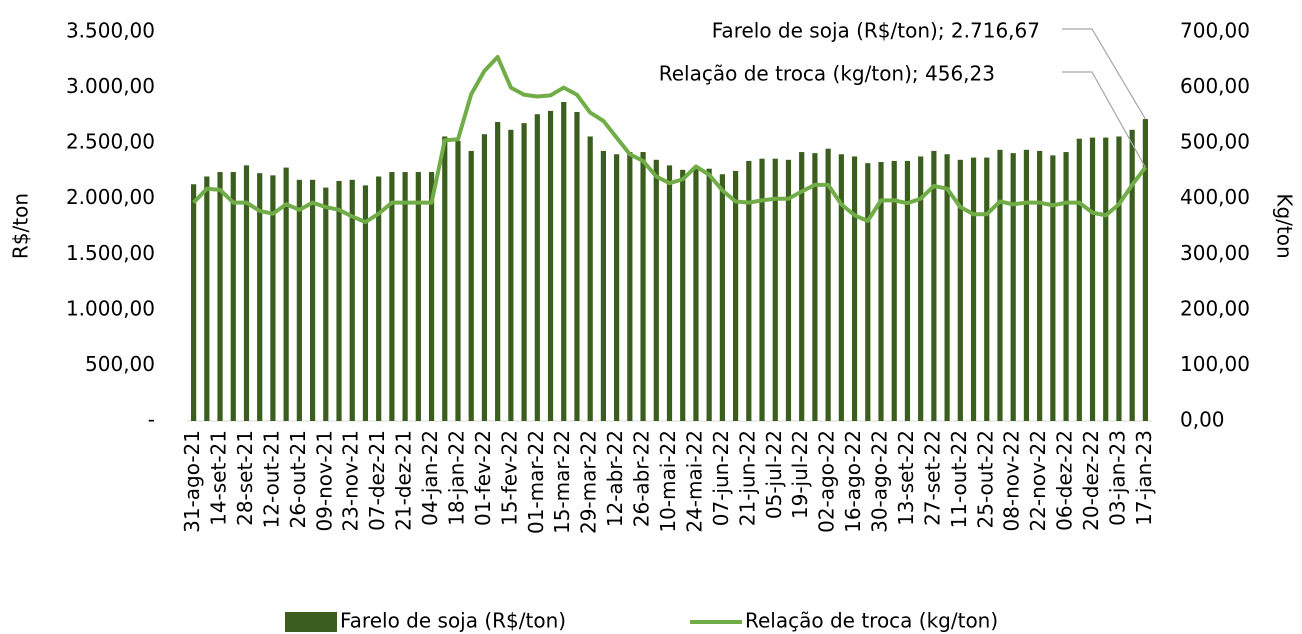 The image size is (1302, 634). Describe the element at coordinates (245, 478) in the screenshot. I see `x-tick-label: 28-set-21` at that location.